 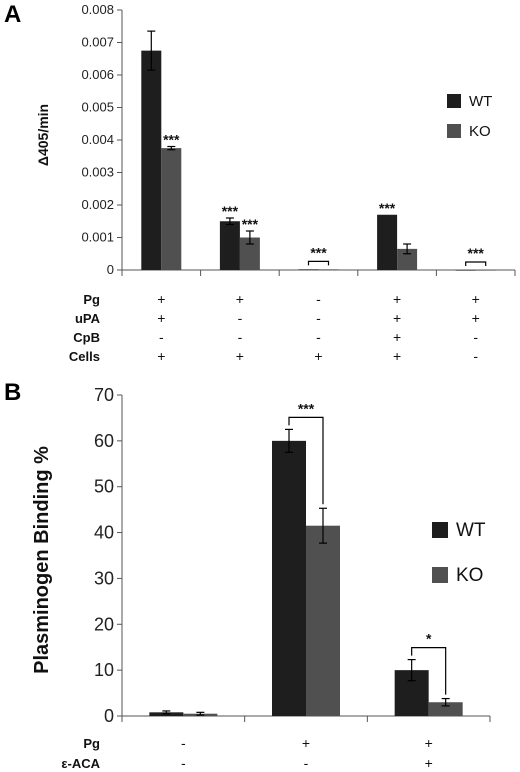 What do you see at coordinates (43, 135) in the screenshot?
I see `y-axis-label-a: Δ405/min` at bounding box center [43, 135].